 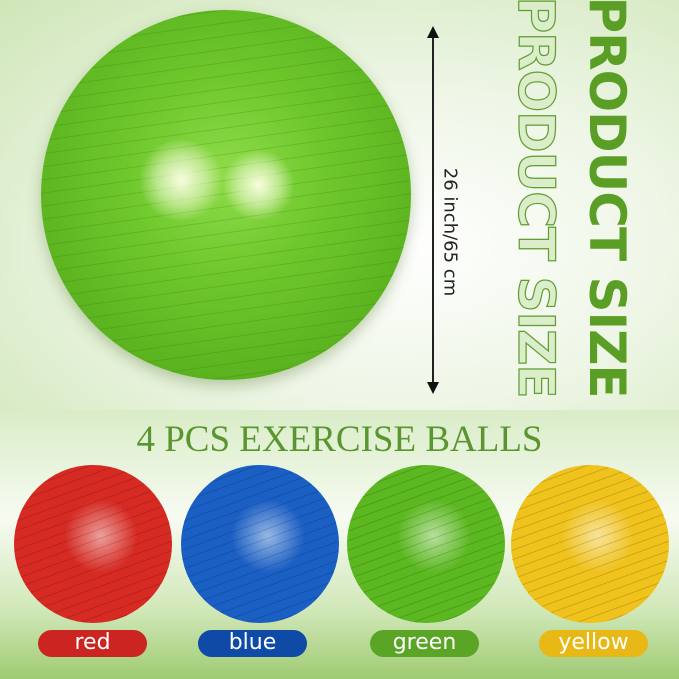 What do you see at coordinates (590, 544) in the screenshot?
I see `yellow-ball-image` at bounding box center [590, 544].